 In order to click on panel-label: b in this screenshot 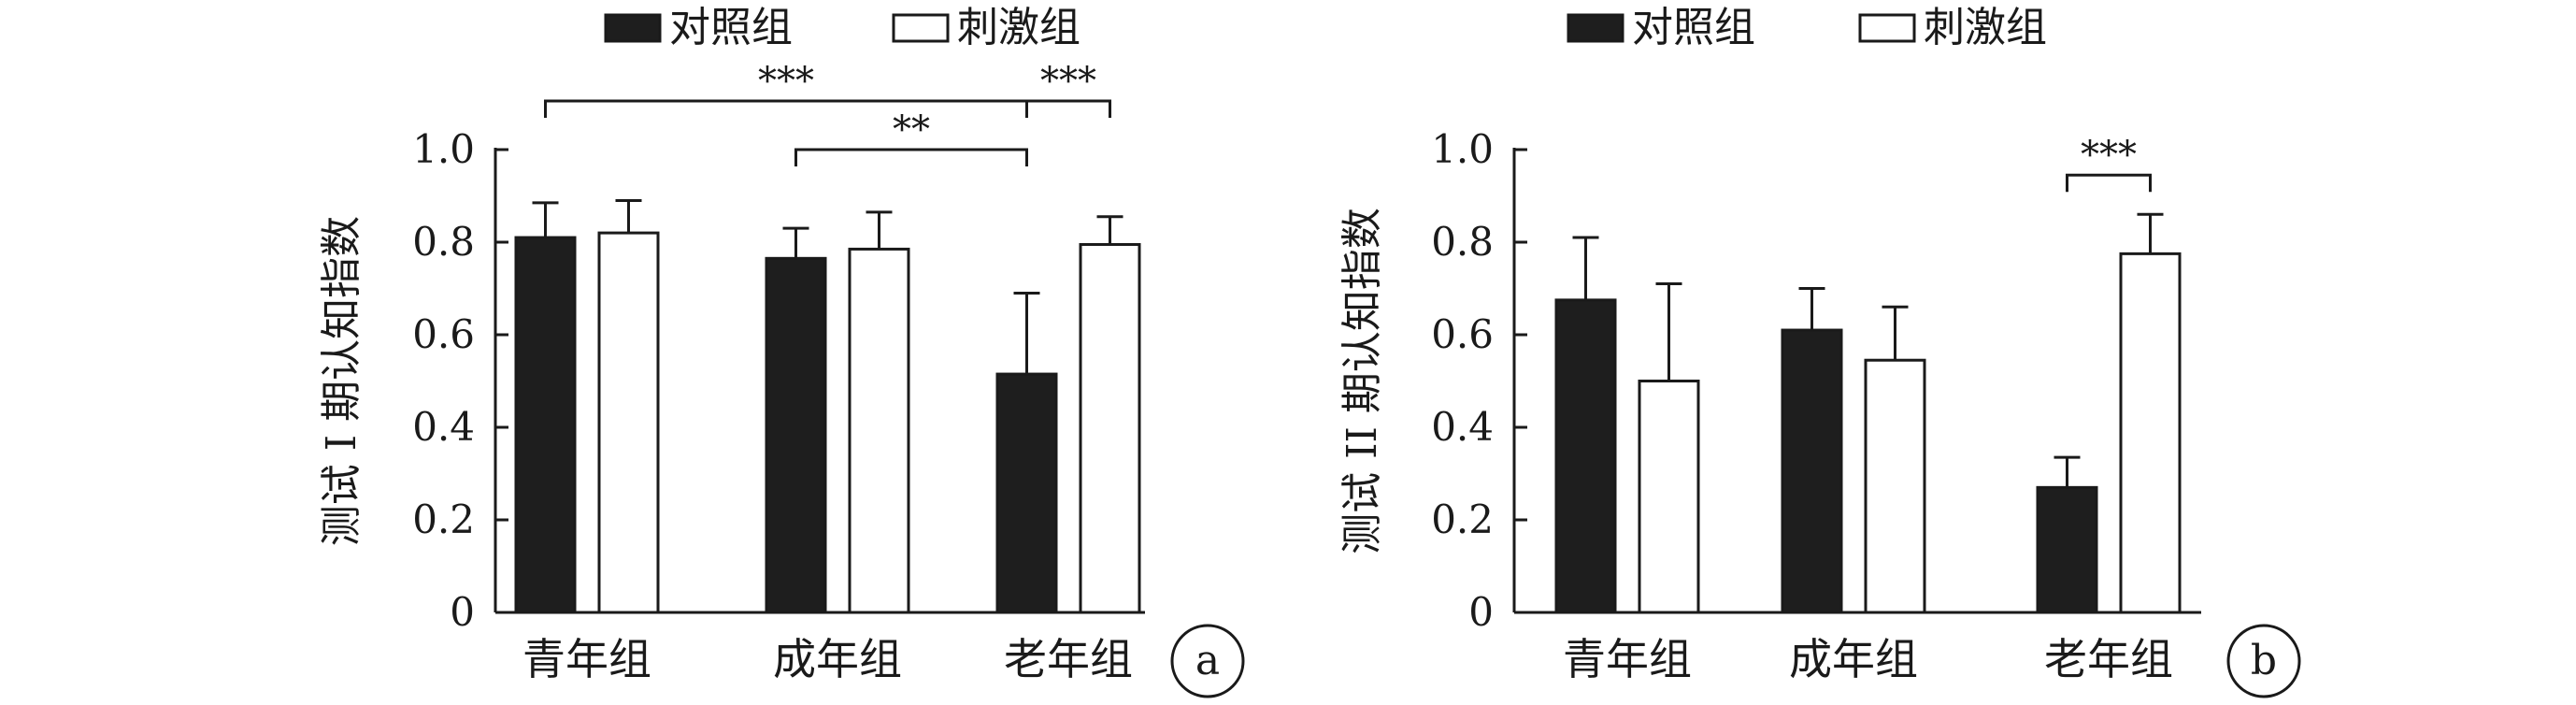, I will do `click(2264, 660)`.